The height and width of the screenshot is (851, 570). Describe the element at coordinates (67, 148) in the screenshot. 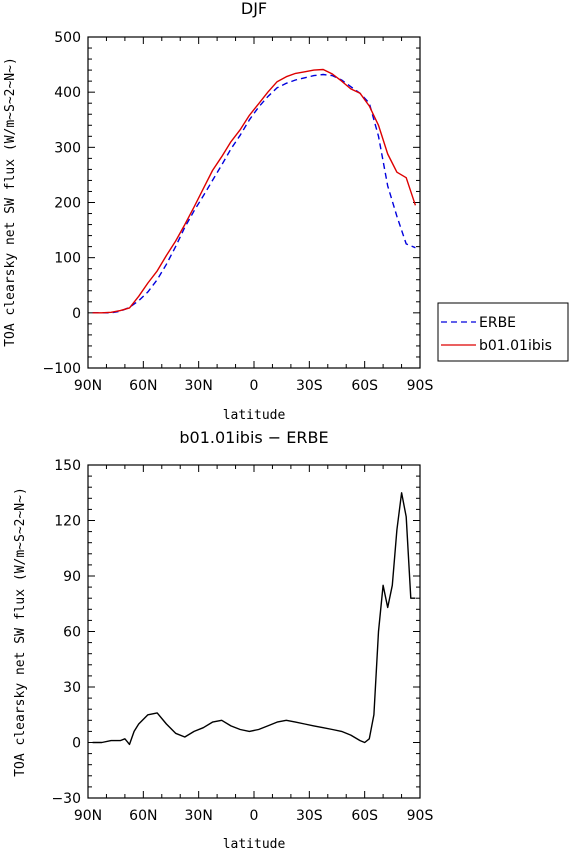

I see `top-y-tick-label: 300` at that location.